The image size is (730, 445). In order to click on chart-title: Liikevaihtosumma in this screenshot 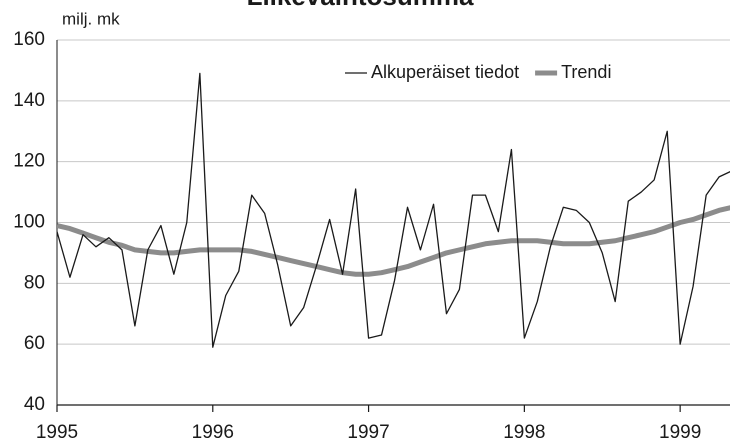, I will do `click(360, 5)`.